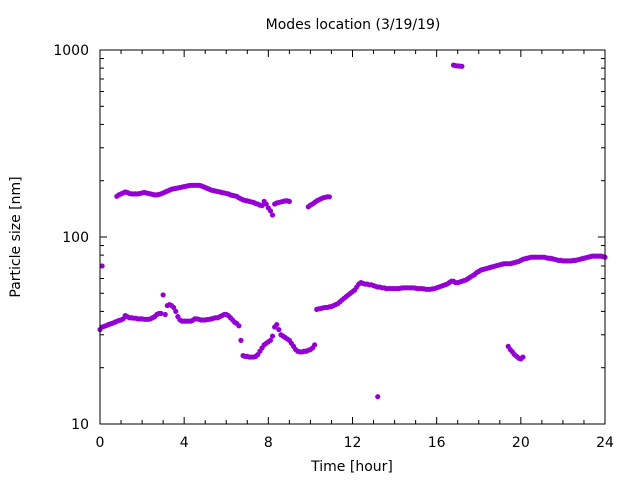  Describe the element at coordinates (268, 443) in the screenshot. I see `x-tick-label: 8` at that location.